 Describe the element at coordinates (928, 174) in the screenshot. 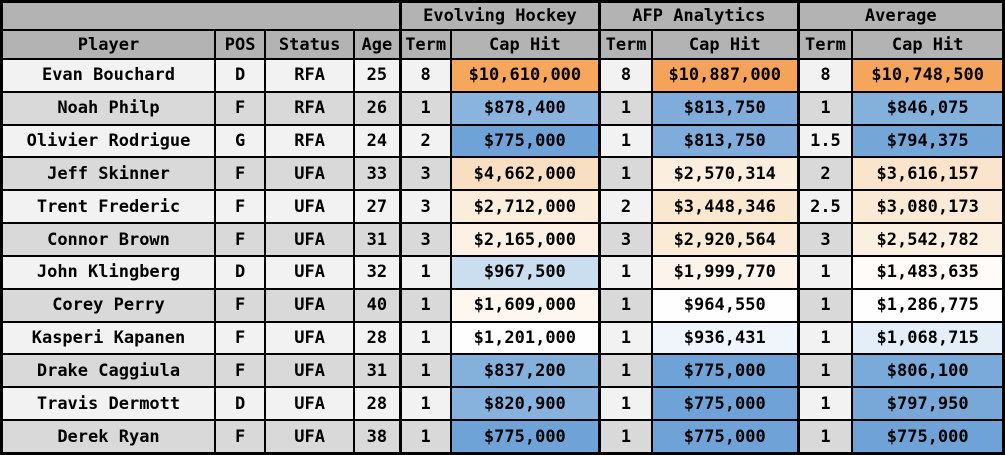

I see `average-caphit-cell: $3,616,157` at that location.